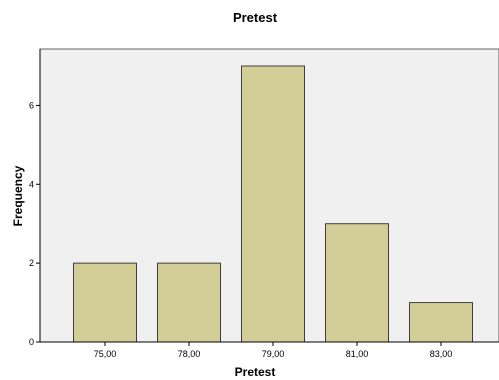  What do you see at coordinates (31, 263) in the screenshot?
I see `y-tick-label: 2` at bounding box center [31, 263].